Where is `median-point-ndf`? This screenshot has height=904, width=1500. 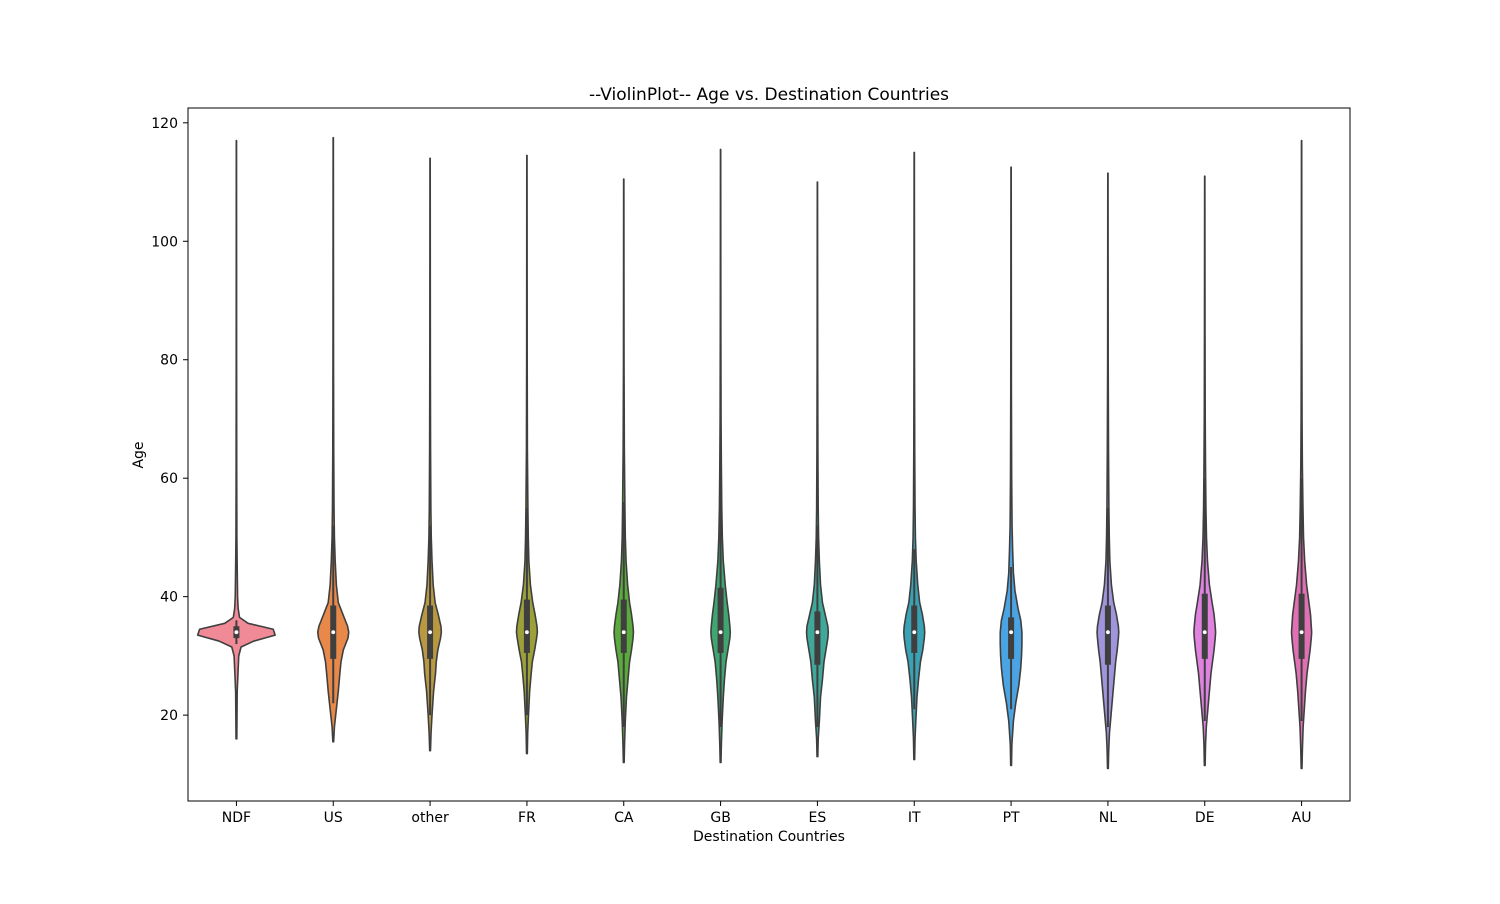
median-point-ndf is located at coordinates (236, 632).